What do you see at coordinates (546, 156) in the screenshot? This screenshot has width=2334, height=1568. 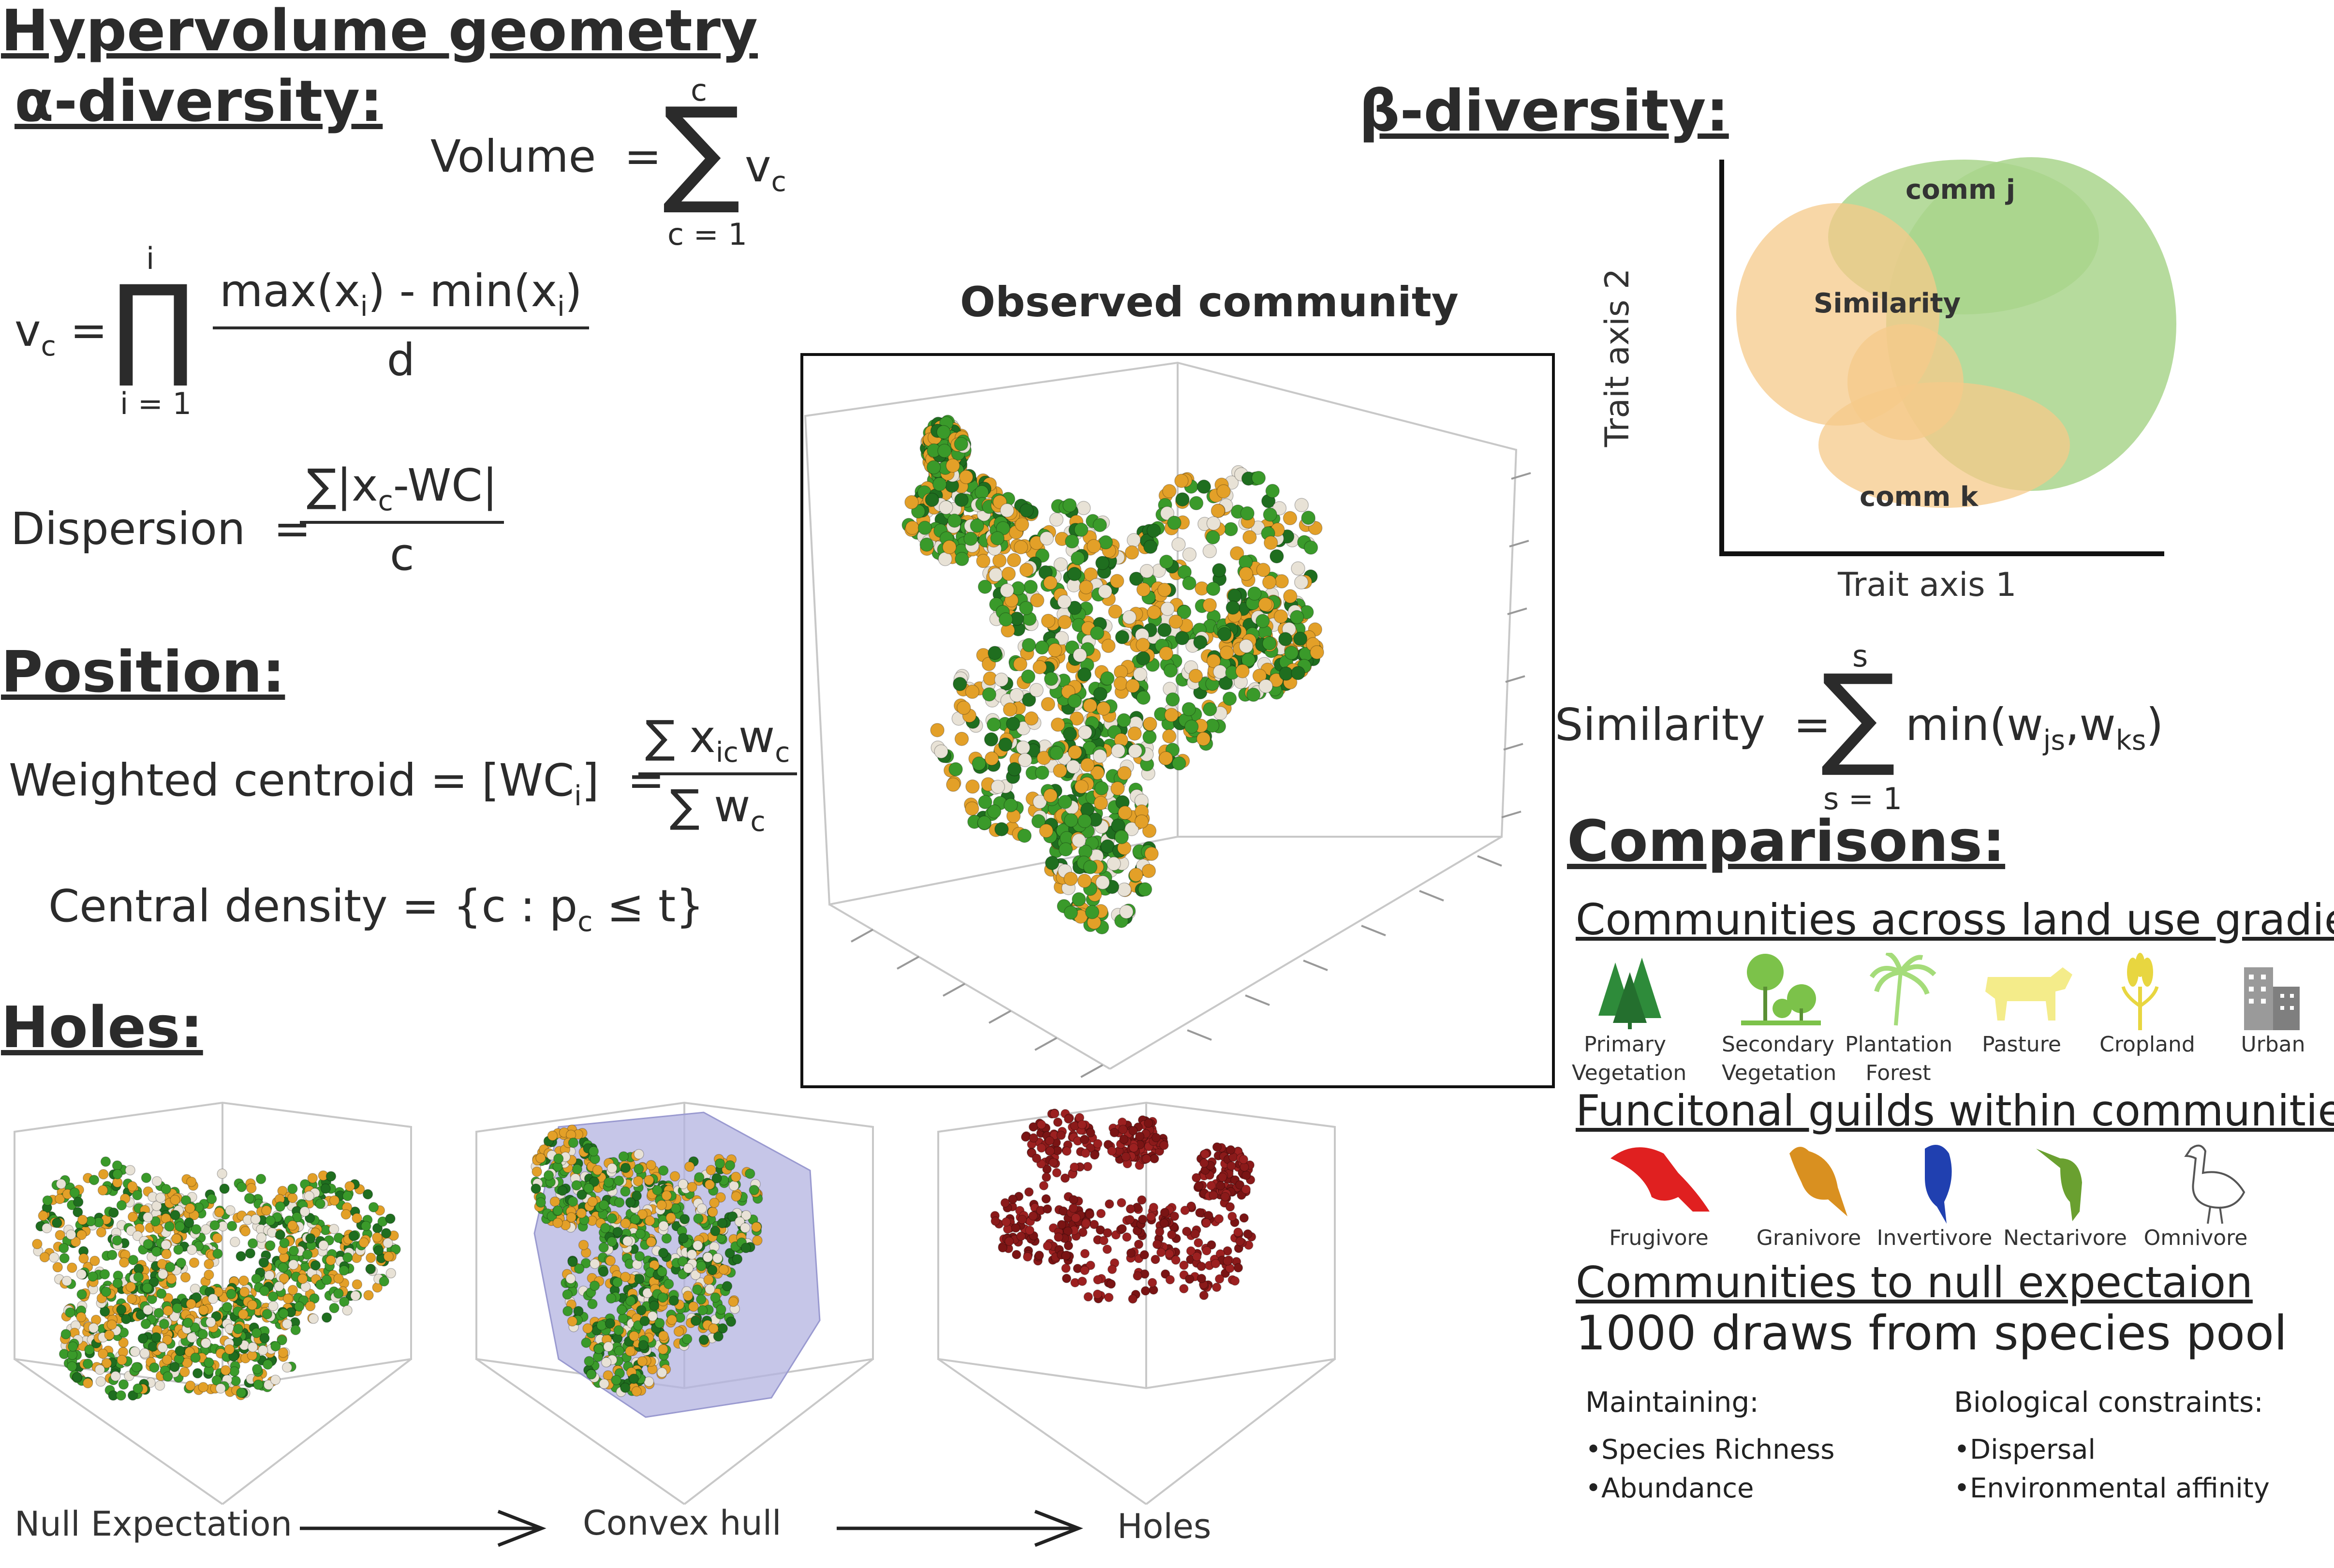 I see `volume-lhs: Volume =` at bounding box center [546, 156].